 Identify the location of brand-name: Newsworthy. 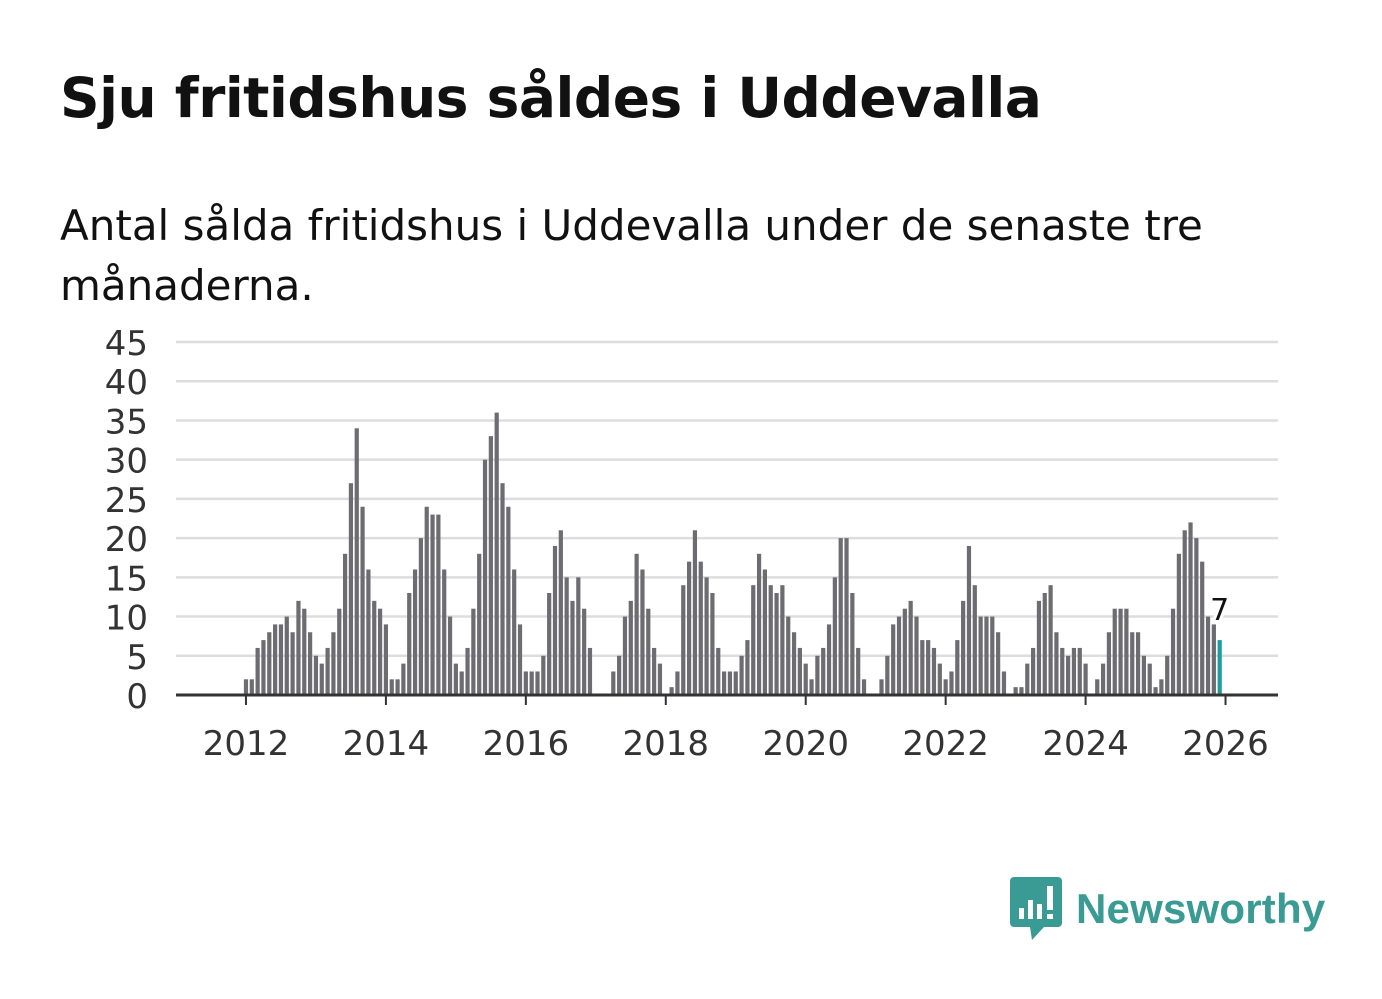
(1201, 908).